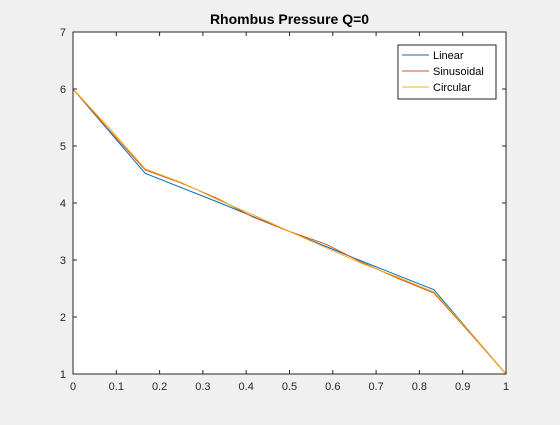 The image size is (560, 425). I want to click on y-tick-label: 3, so click(63, 261).